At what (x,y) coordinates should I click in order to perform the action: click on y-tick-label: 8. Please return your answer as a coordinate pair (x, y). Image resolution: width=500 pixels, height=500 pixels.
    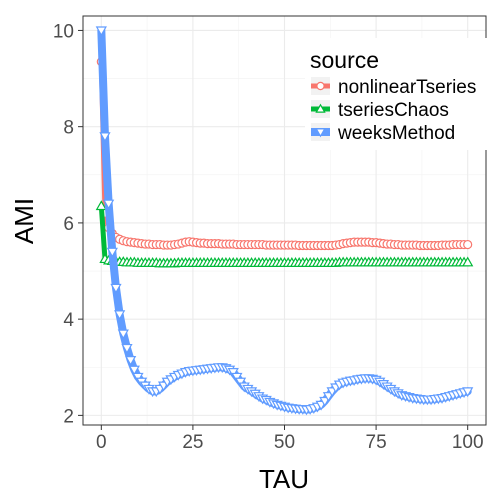
    Looking at the image, I should click on (68, 128).